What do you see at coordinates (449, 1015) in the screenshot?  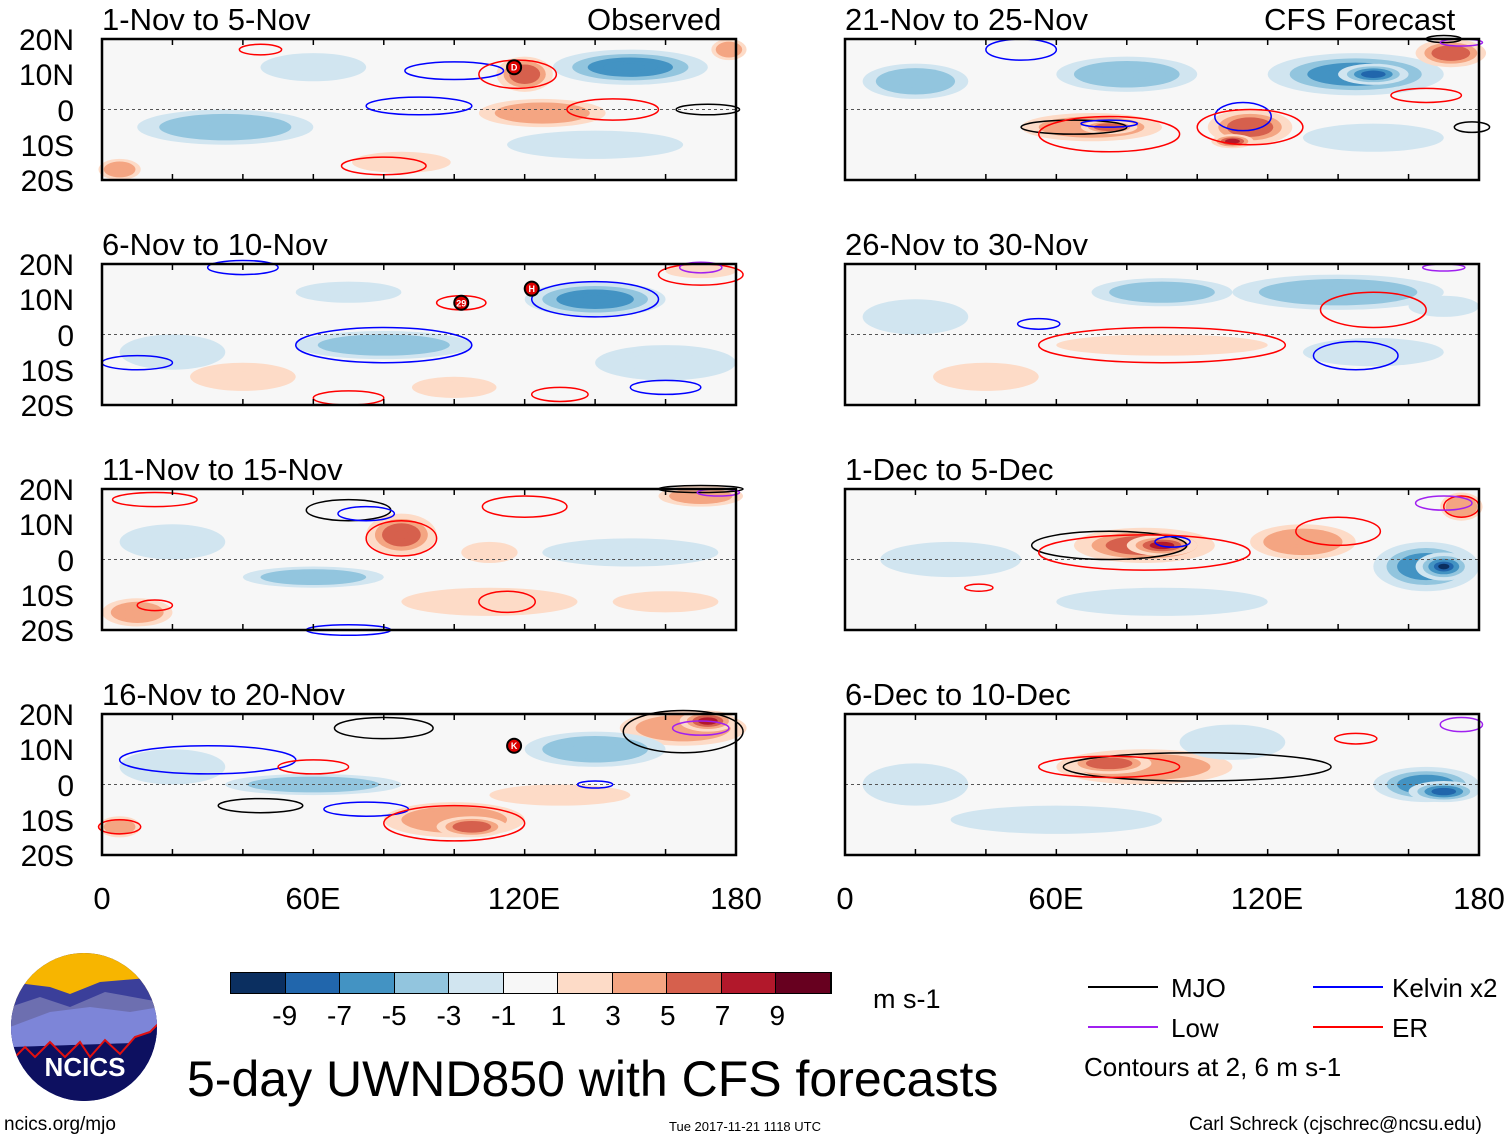 I see `colorbar-tick-label: -3` at bounding box center [449, 1015].